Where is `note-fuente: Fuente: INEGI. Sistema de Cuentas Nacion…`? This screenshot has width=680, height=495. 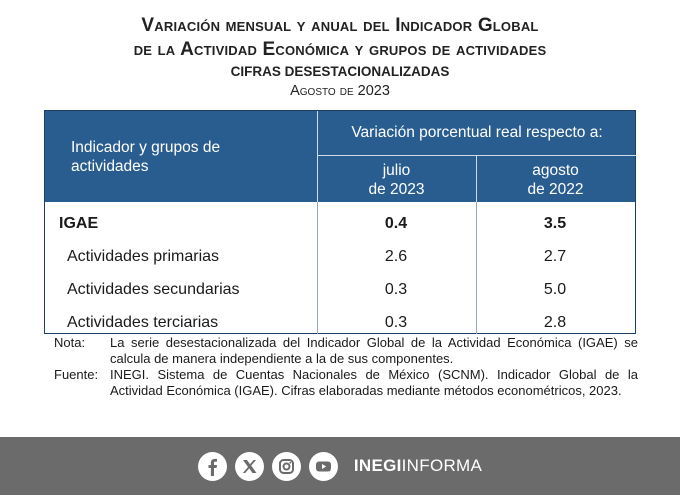
note-fuente: Fuente: INEGI. Sistema de Cuentas Nacion… is located at coordinates (346, 383).